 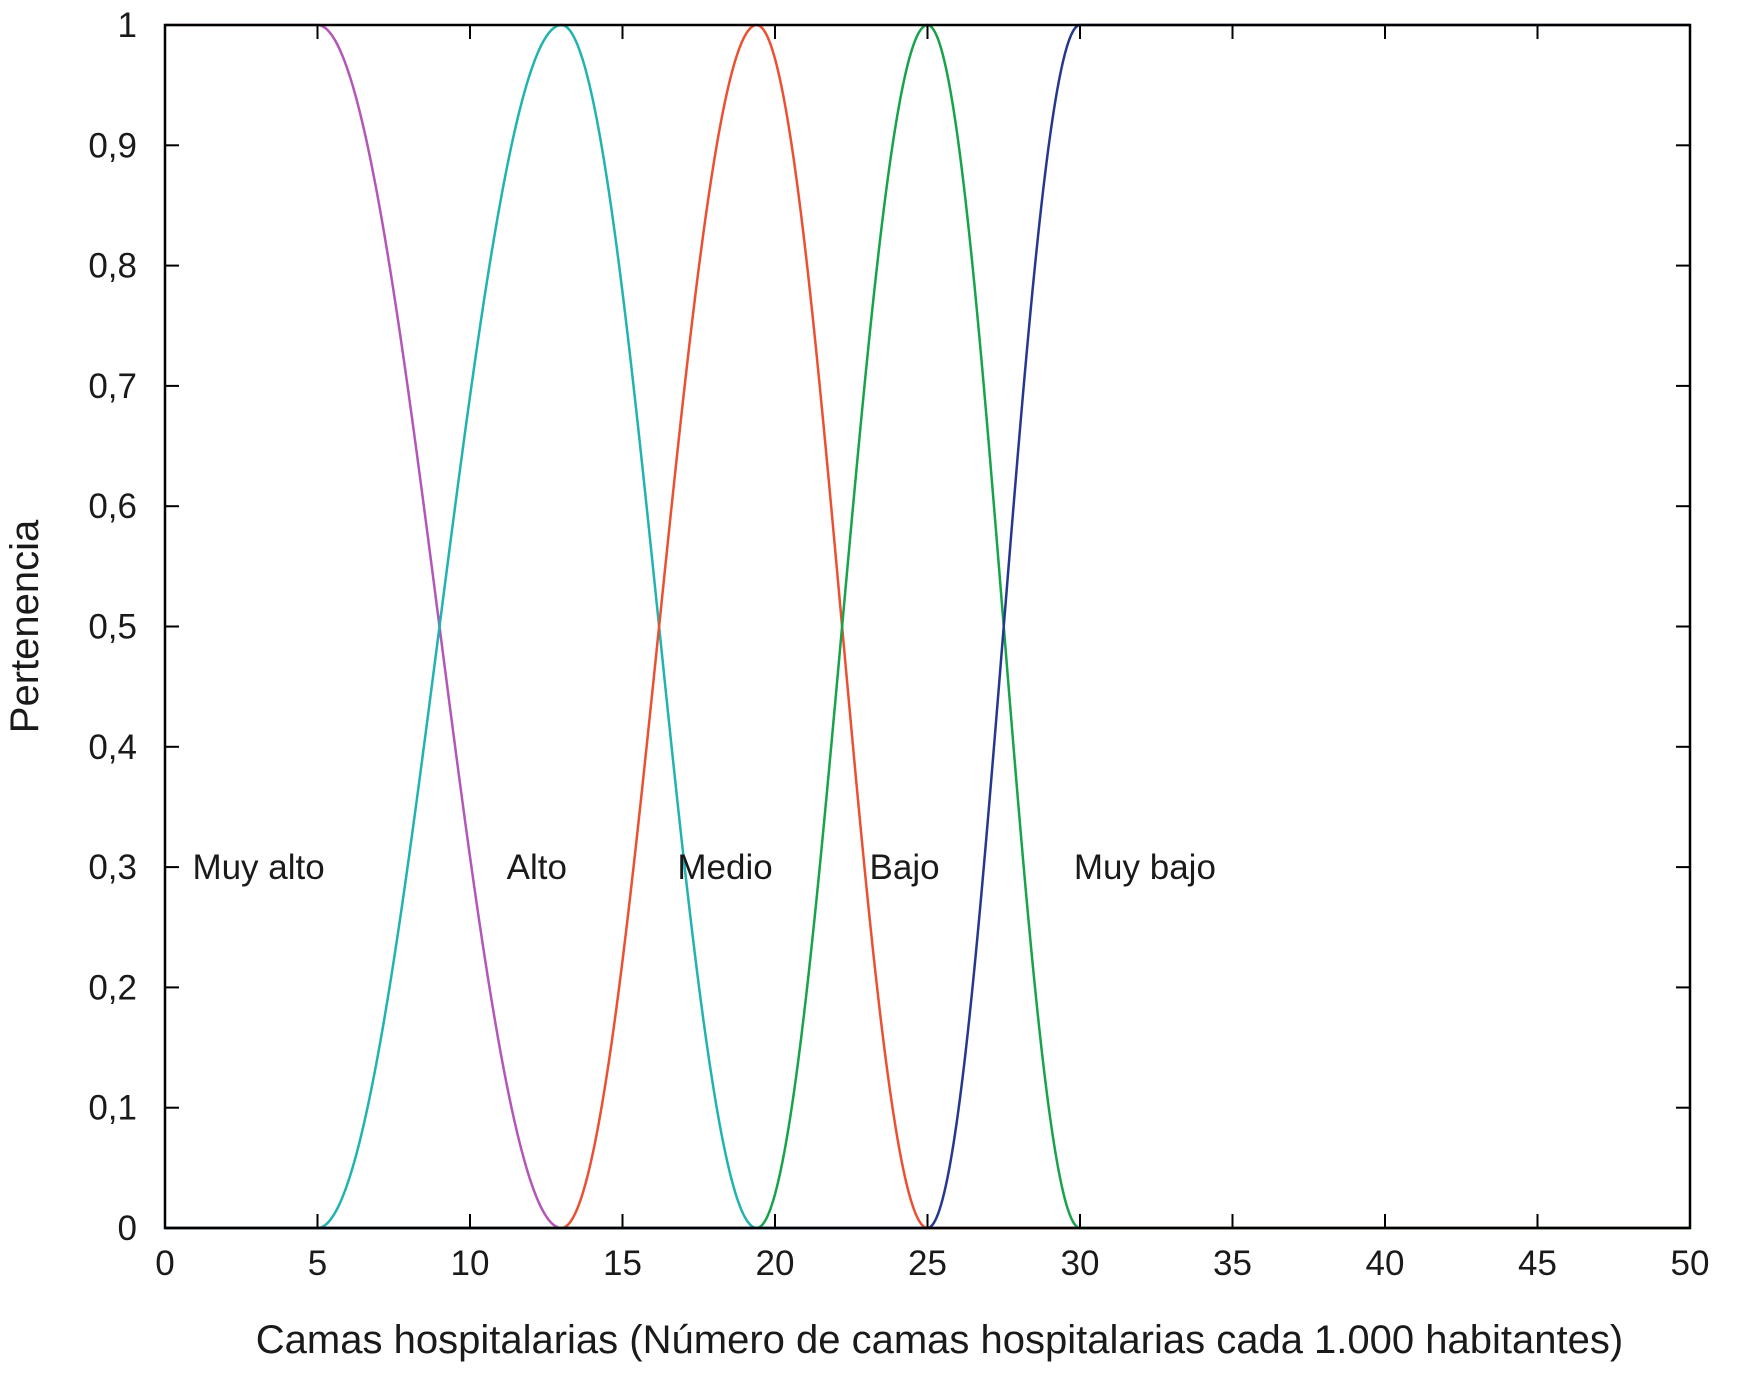 What do you see at coordinates (25, 626) in the screenshot?
I see `y-axis-title: Pertenencia` at bounding box center [25, 626].